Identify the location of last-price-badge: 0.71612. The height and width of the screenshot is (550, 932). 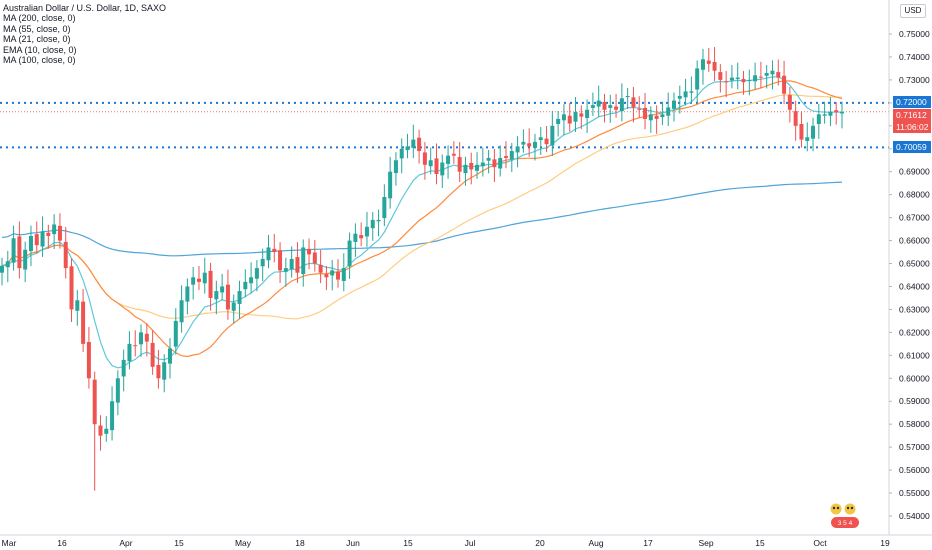
(912, 115).